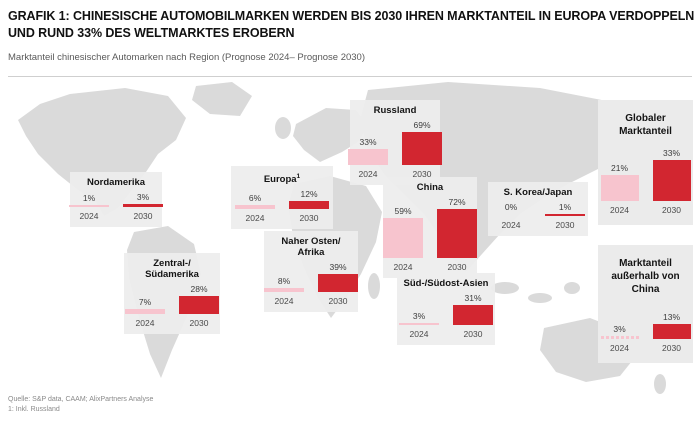 This screenshot has width=700, height=422. I want to click on continent-europe, so click(330, 135).